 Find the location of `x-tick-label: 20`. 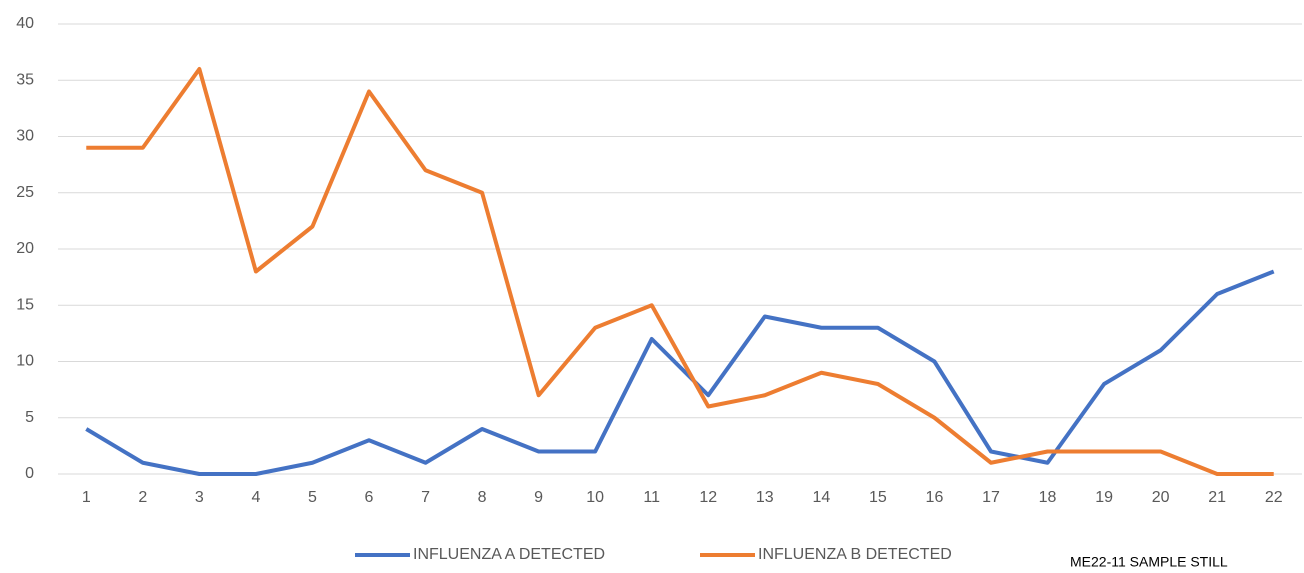

x-tick-label: 20 is located at coordinates (1161, 497).